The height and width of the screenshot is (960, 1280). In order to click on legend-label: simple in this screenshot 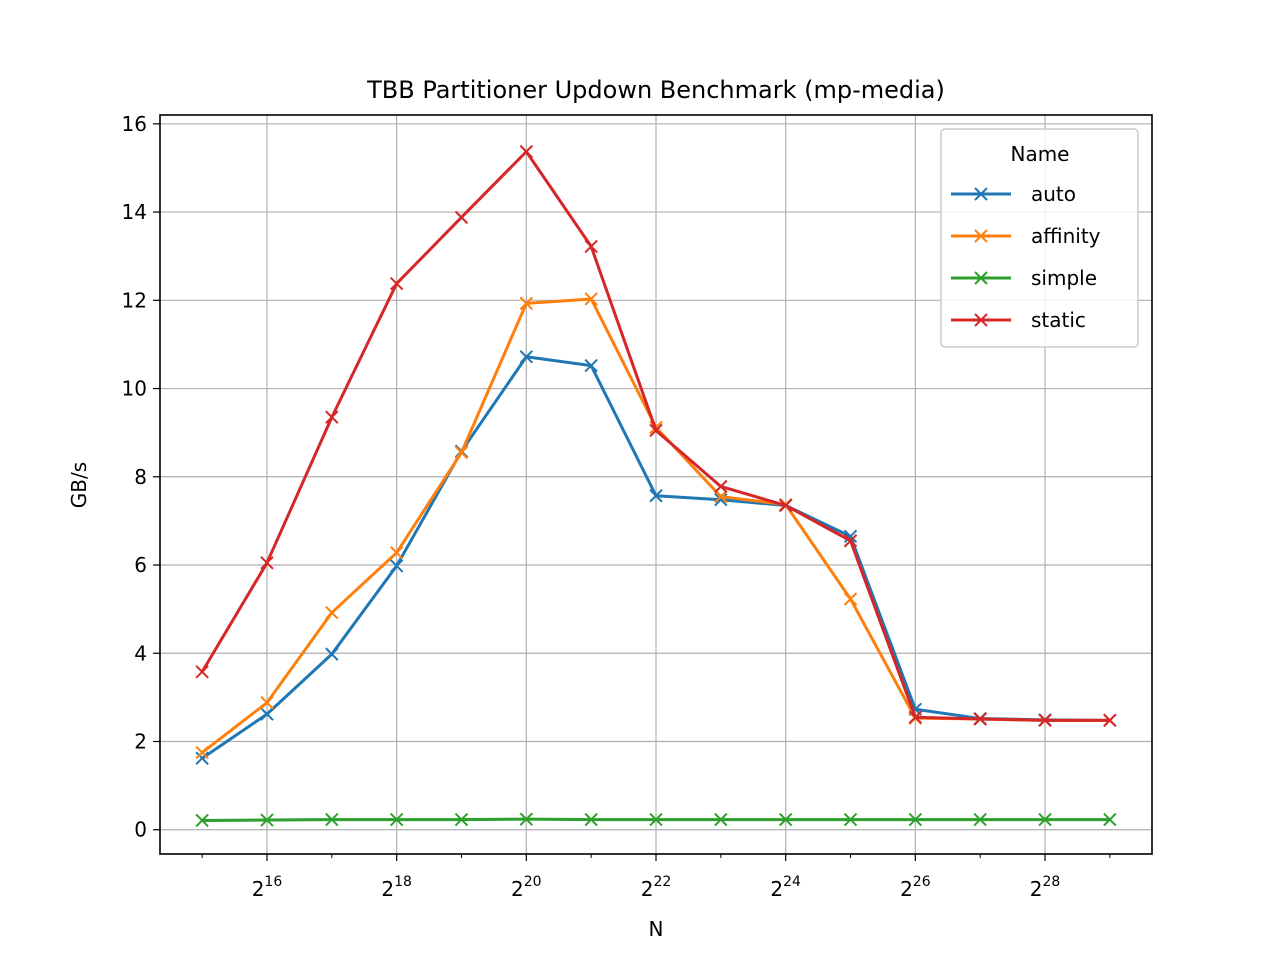, I will do `click(1064, 278)`.